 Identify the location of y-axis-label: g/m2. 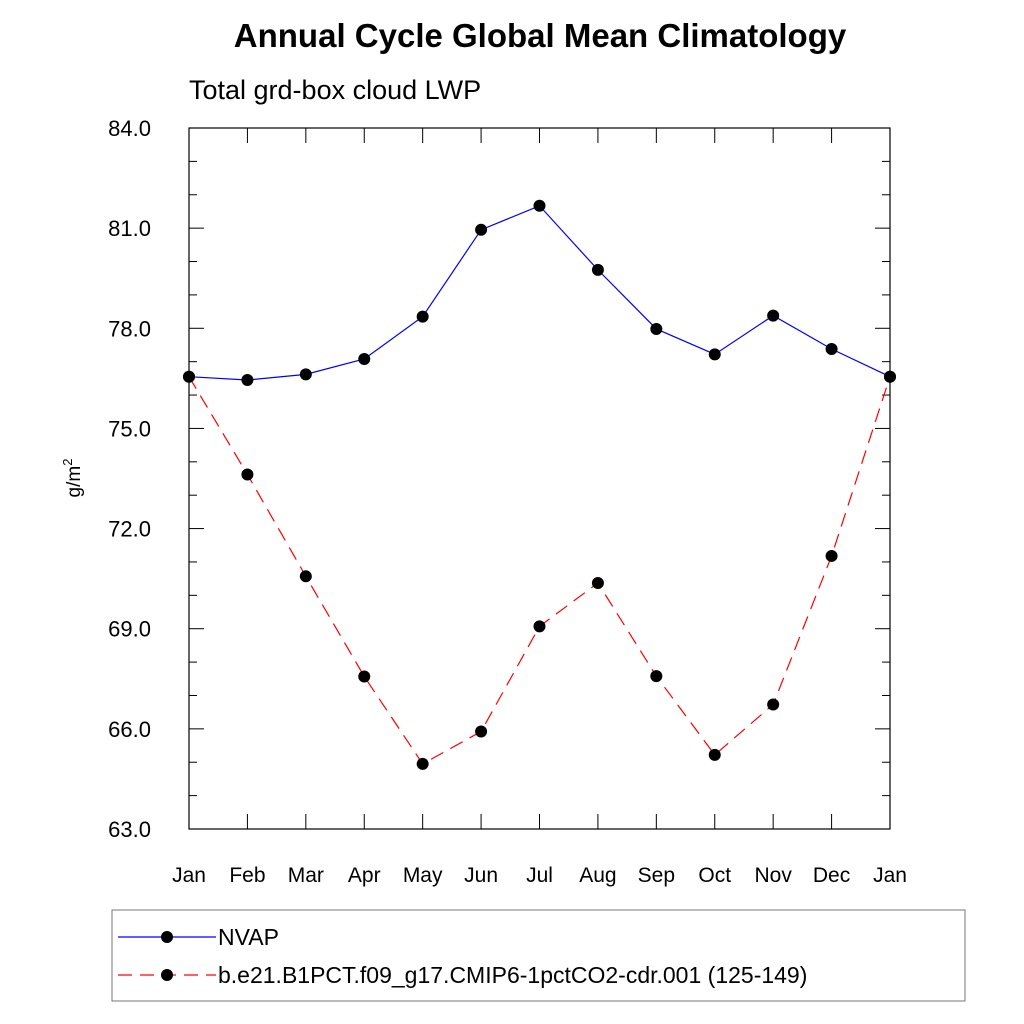
(72, 478).